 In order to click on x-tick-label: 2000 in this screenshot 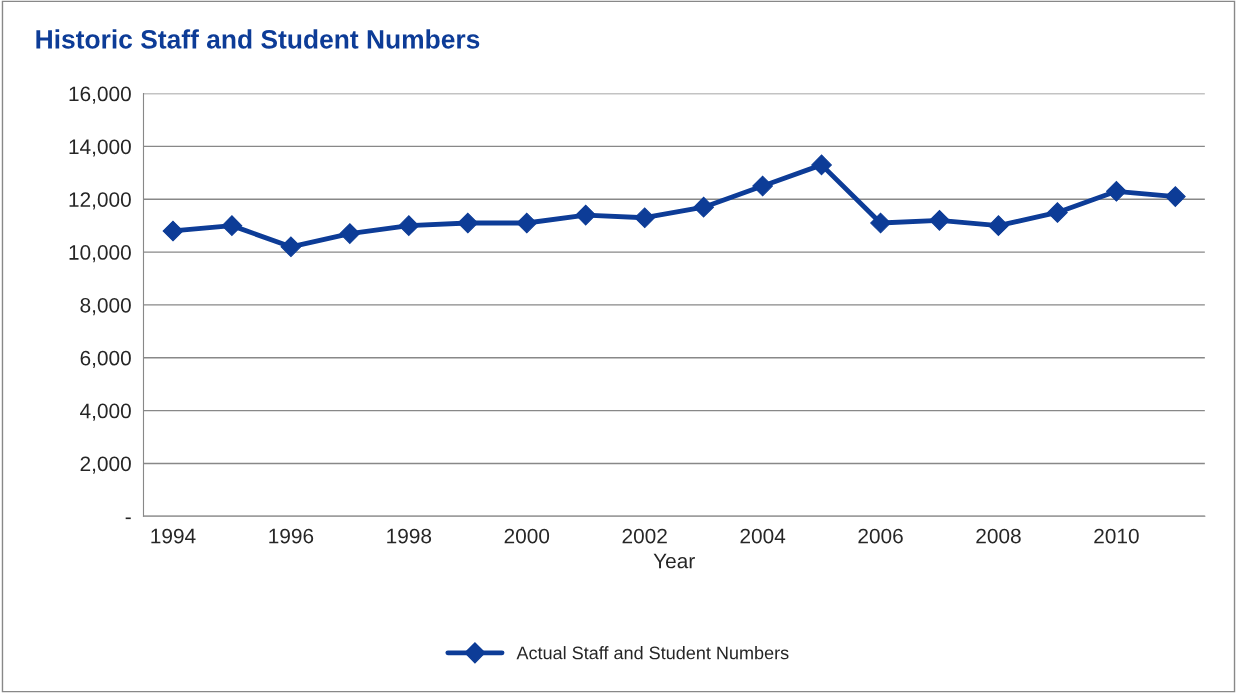, I will do `click(527, 536)`.